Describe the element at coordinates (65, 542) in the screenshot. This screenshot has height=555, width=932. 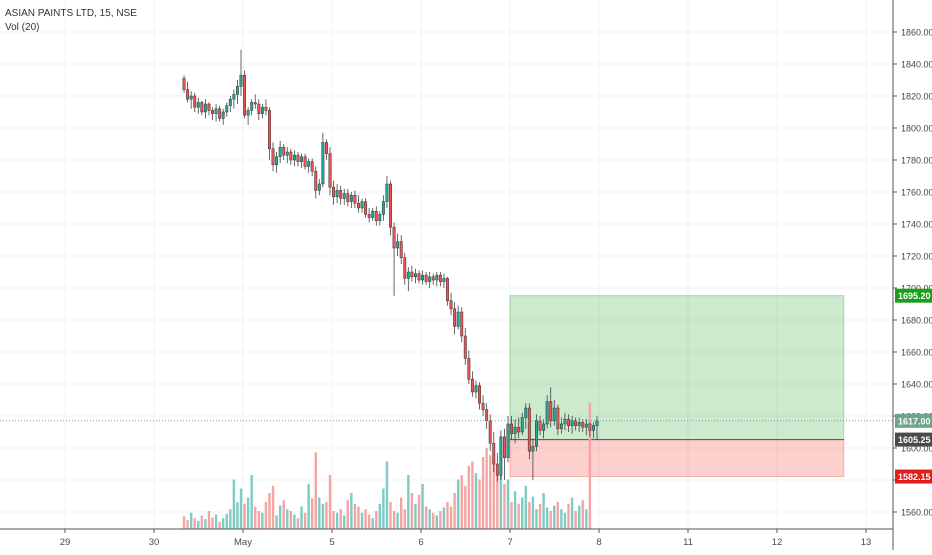
I see `x-tick-label: 29` at that location.